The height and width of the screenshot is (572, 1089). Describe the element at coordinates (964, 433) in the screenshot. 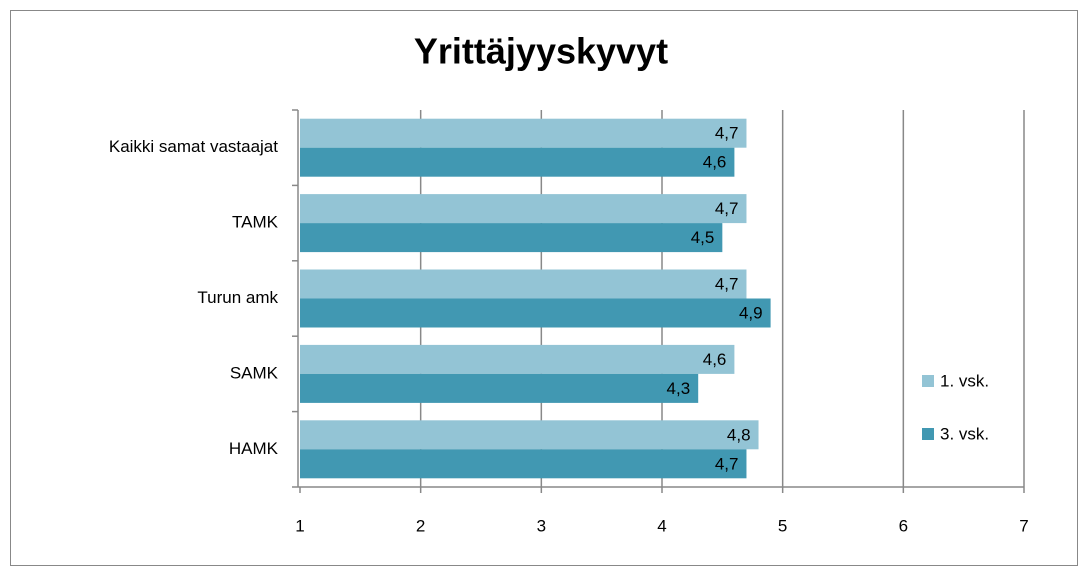

I see `legend-label: 3. vsk.` at that location.